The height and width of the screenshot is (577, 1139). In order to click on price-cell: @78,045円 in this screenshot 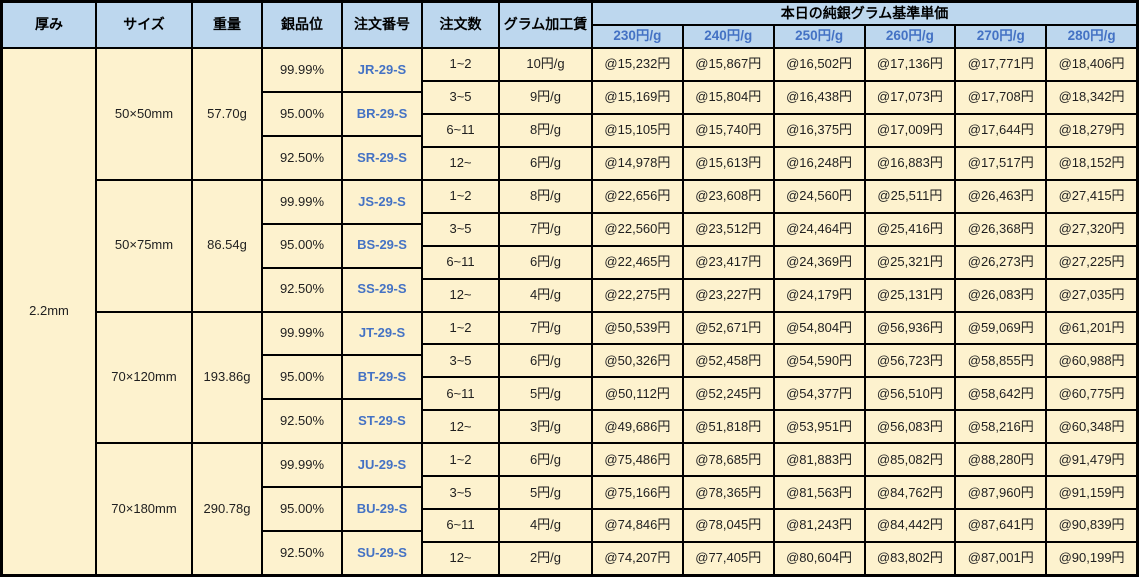, I will do `click(728, 526)`.